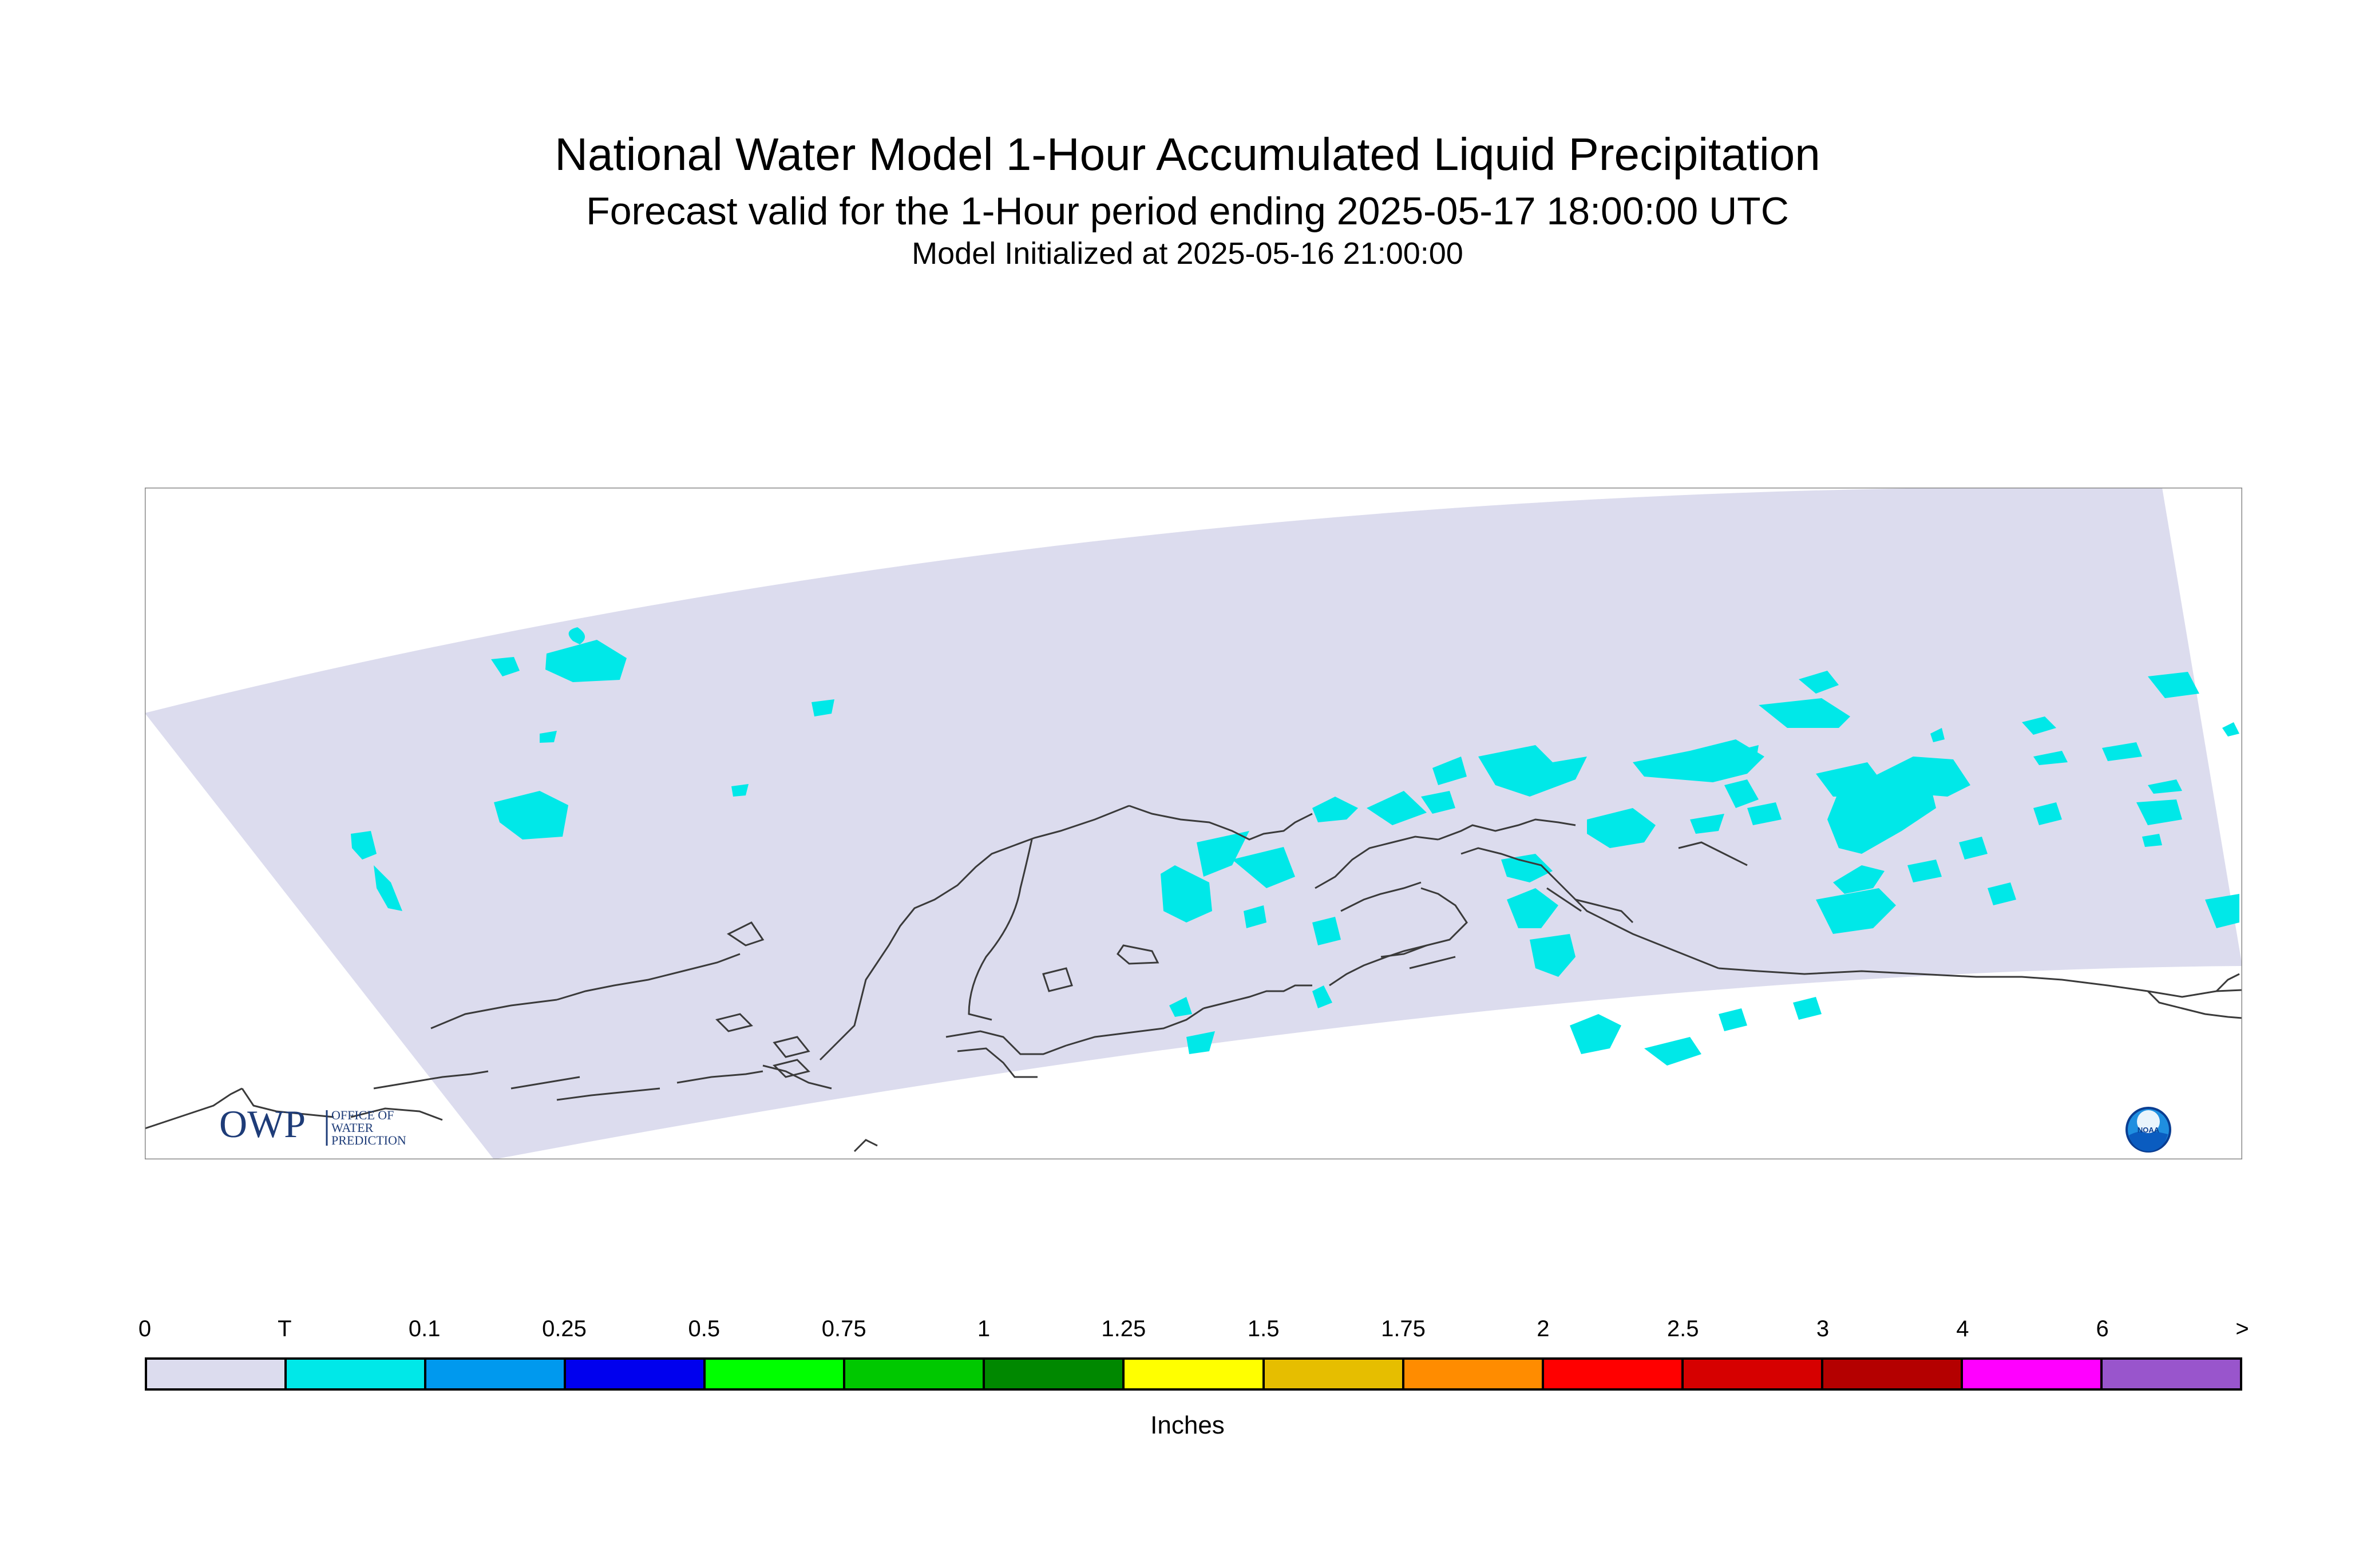 The image size is (2375, 1568). Describe the element at coordinates (1543, 1328) in the screenshot. I see `legend-label: 2` at that location.